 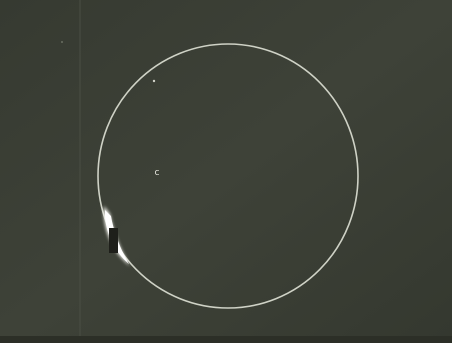 I want to click on dot, so click(x=154, y=81).